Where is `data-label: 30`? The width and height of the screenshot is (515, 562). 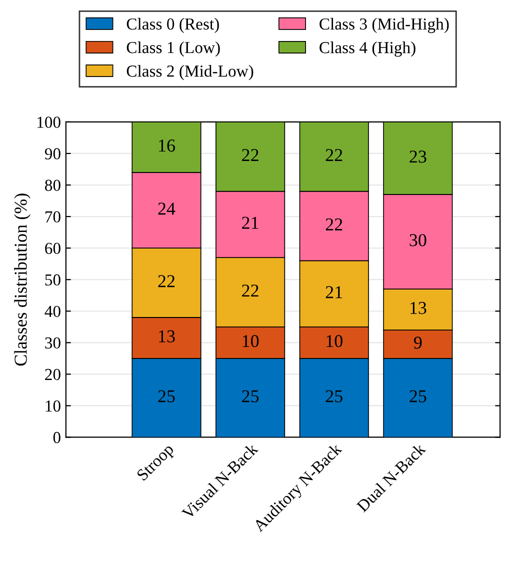
data-label: 30 is located at coordinates (418, 240).